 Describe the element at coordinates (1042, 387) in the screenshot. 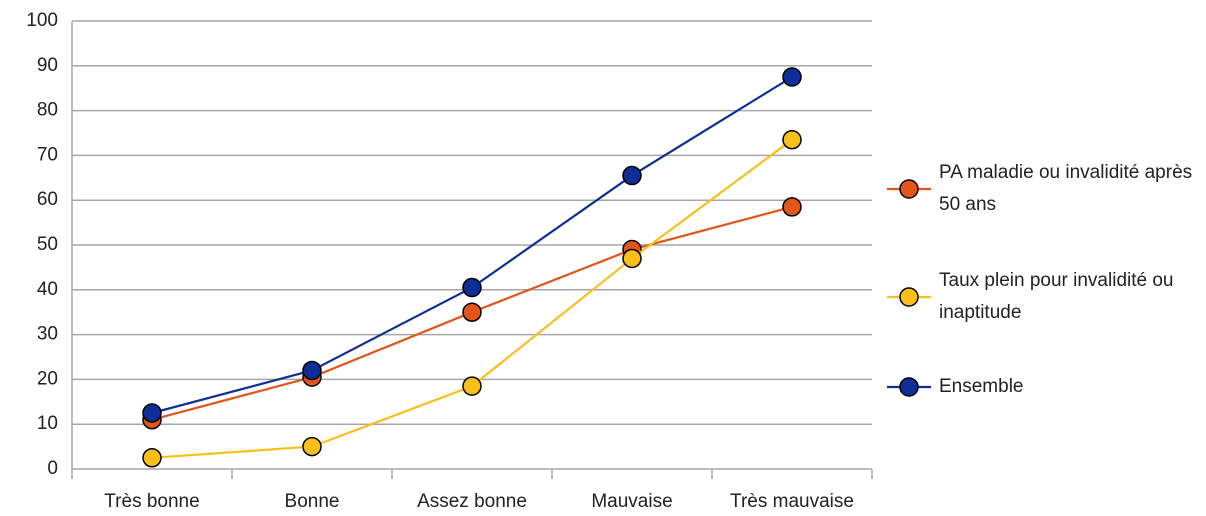

I see `legend-entry: Ensemble` at that location.